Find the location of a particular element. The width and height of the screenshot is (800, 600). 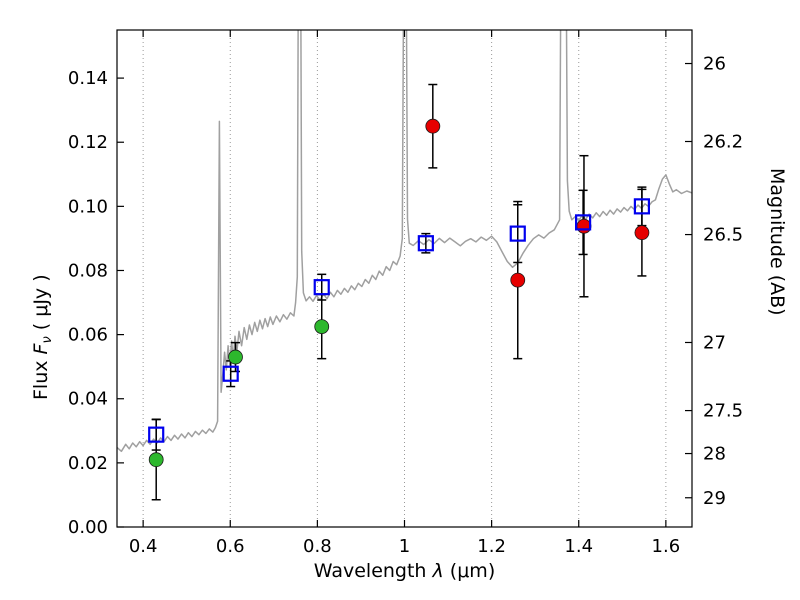

x-tick-label: 1.4 is located at coordinates (578, 546).